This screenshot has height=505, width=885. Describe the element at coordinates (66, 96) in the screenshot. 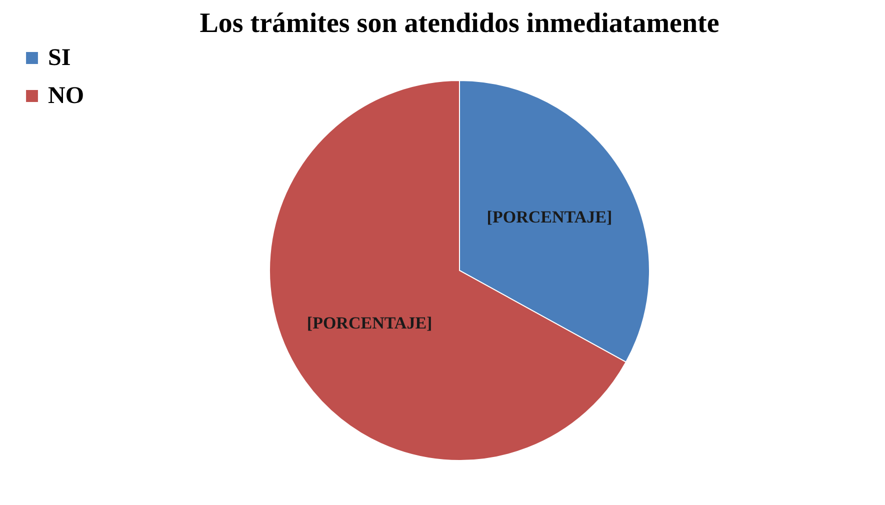

I see `legend-label: NO` at that location.